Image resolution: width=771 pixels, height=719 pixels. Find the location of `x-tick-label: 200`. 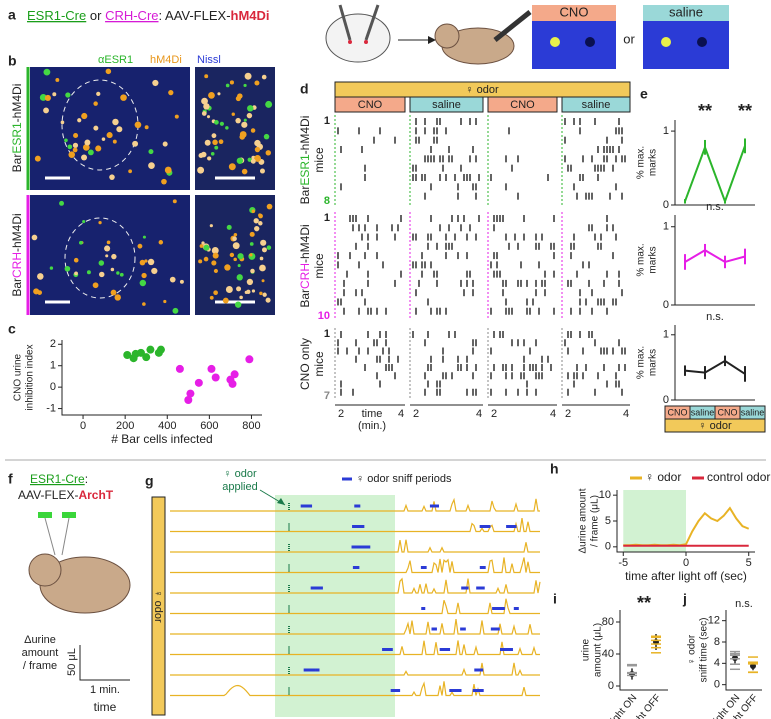

x-tick-label: 200 is located at coordinates (125, 426).